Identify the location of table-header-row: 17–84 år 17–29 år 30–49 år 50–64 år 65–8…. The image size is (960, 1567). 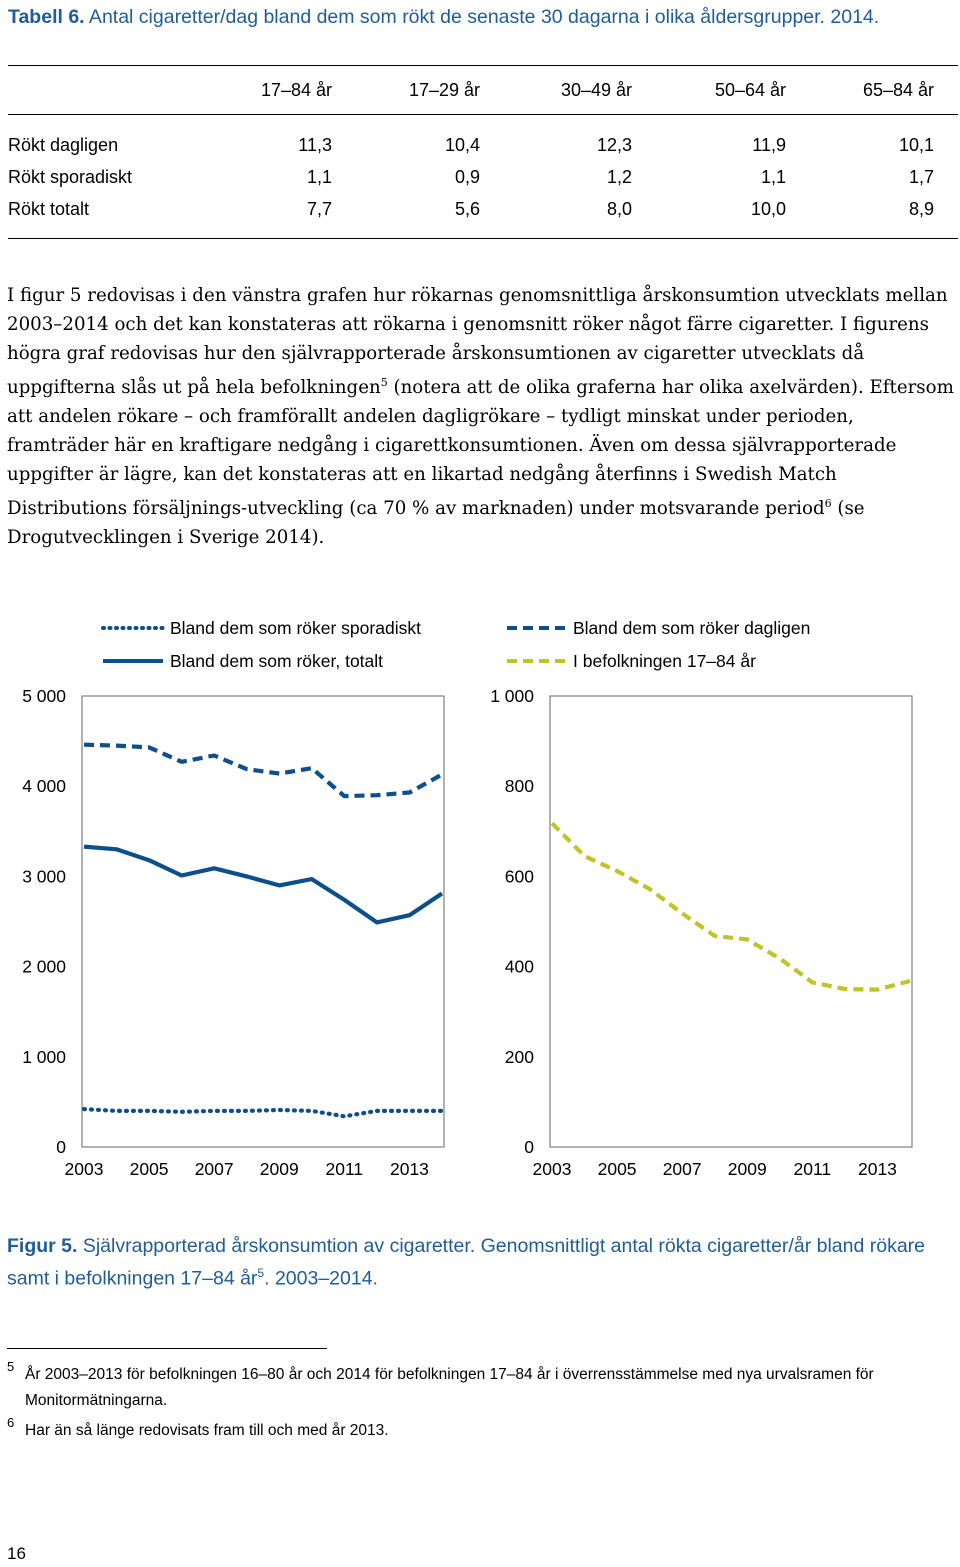
(483, 90).